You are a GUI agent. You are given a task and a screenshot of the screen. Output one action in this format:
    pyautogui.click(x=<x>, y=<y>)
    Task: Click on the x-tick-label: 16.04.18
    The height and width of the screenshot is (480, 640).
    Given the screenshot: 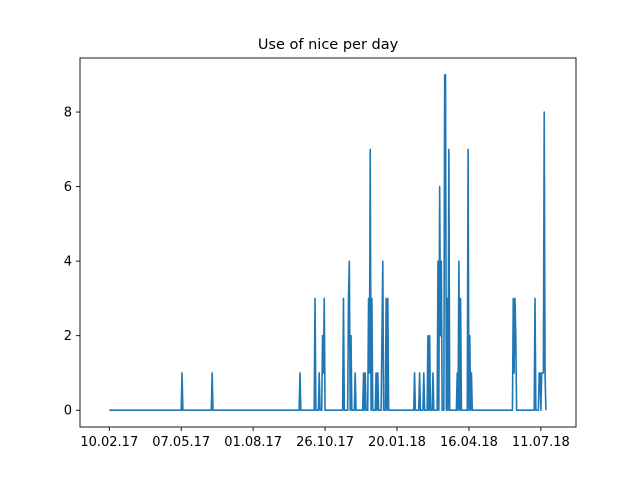 What is the action you would take?
    pyautogui.click(x=469, y=442)
    